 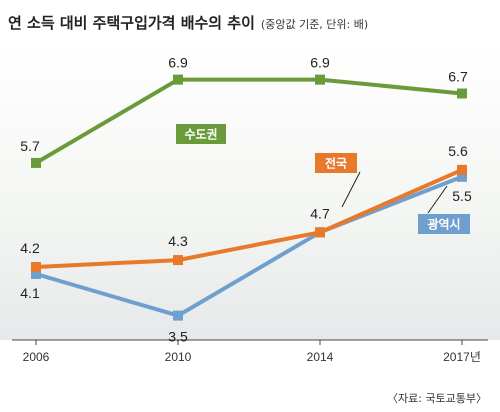 What do you see at coordinates (320, 213) in the screenshot?
I see `data-label: 4.7` at bounding box center [320, 213].